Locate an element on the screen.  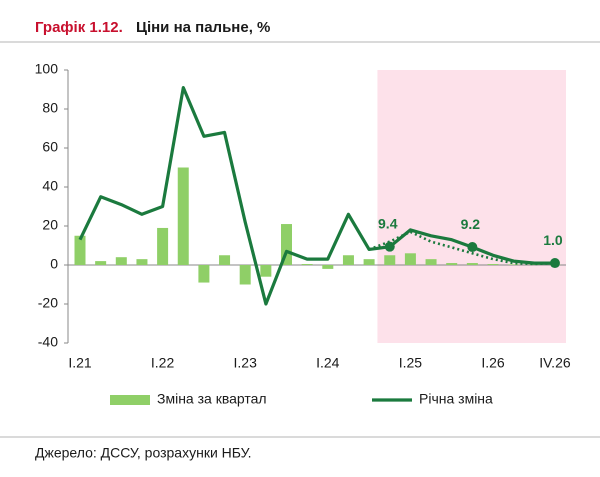
y-tick-label: 60 is located at coordinates (50, 147).